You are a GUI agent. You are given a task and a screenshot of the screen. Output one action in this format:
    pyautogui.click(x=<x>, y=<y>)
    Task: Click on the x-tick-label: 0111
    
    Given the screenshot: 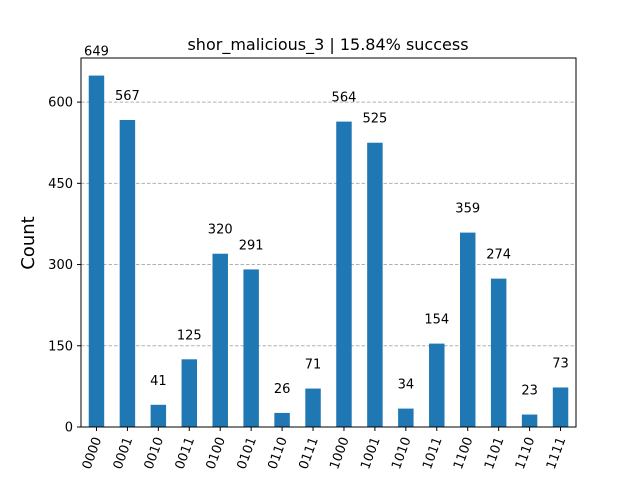 What is the action you would take?
    pyautogui.click(x=308, y=453)
    